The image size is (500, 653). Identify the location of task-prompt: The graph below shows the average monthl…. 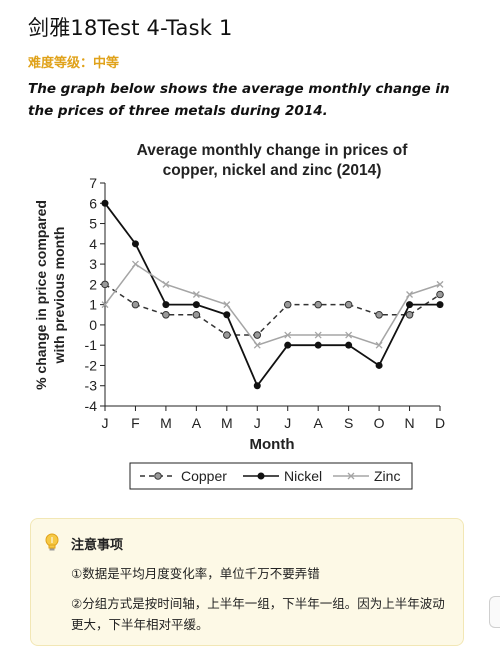
(239, 100).